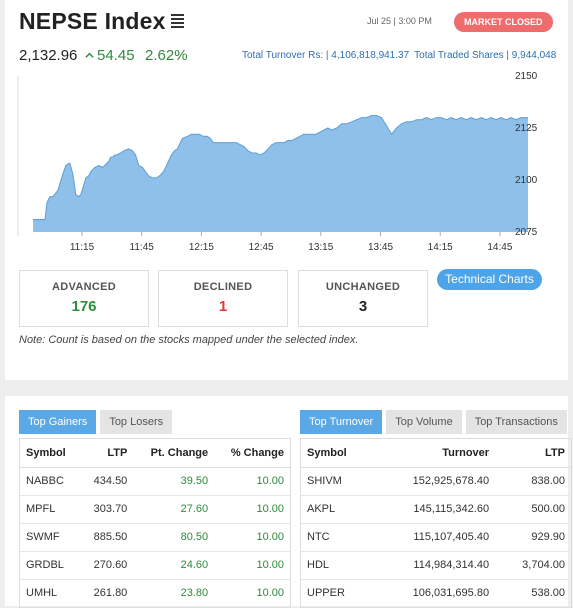 Image resolution: width=573 pixels, height=608 pixels. I want to click on table-row: SWMF 885.50 80.50 10.00, so click(155, 537).